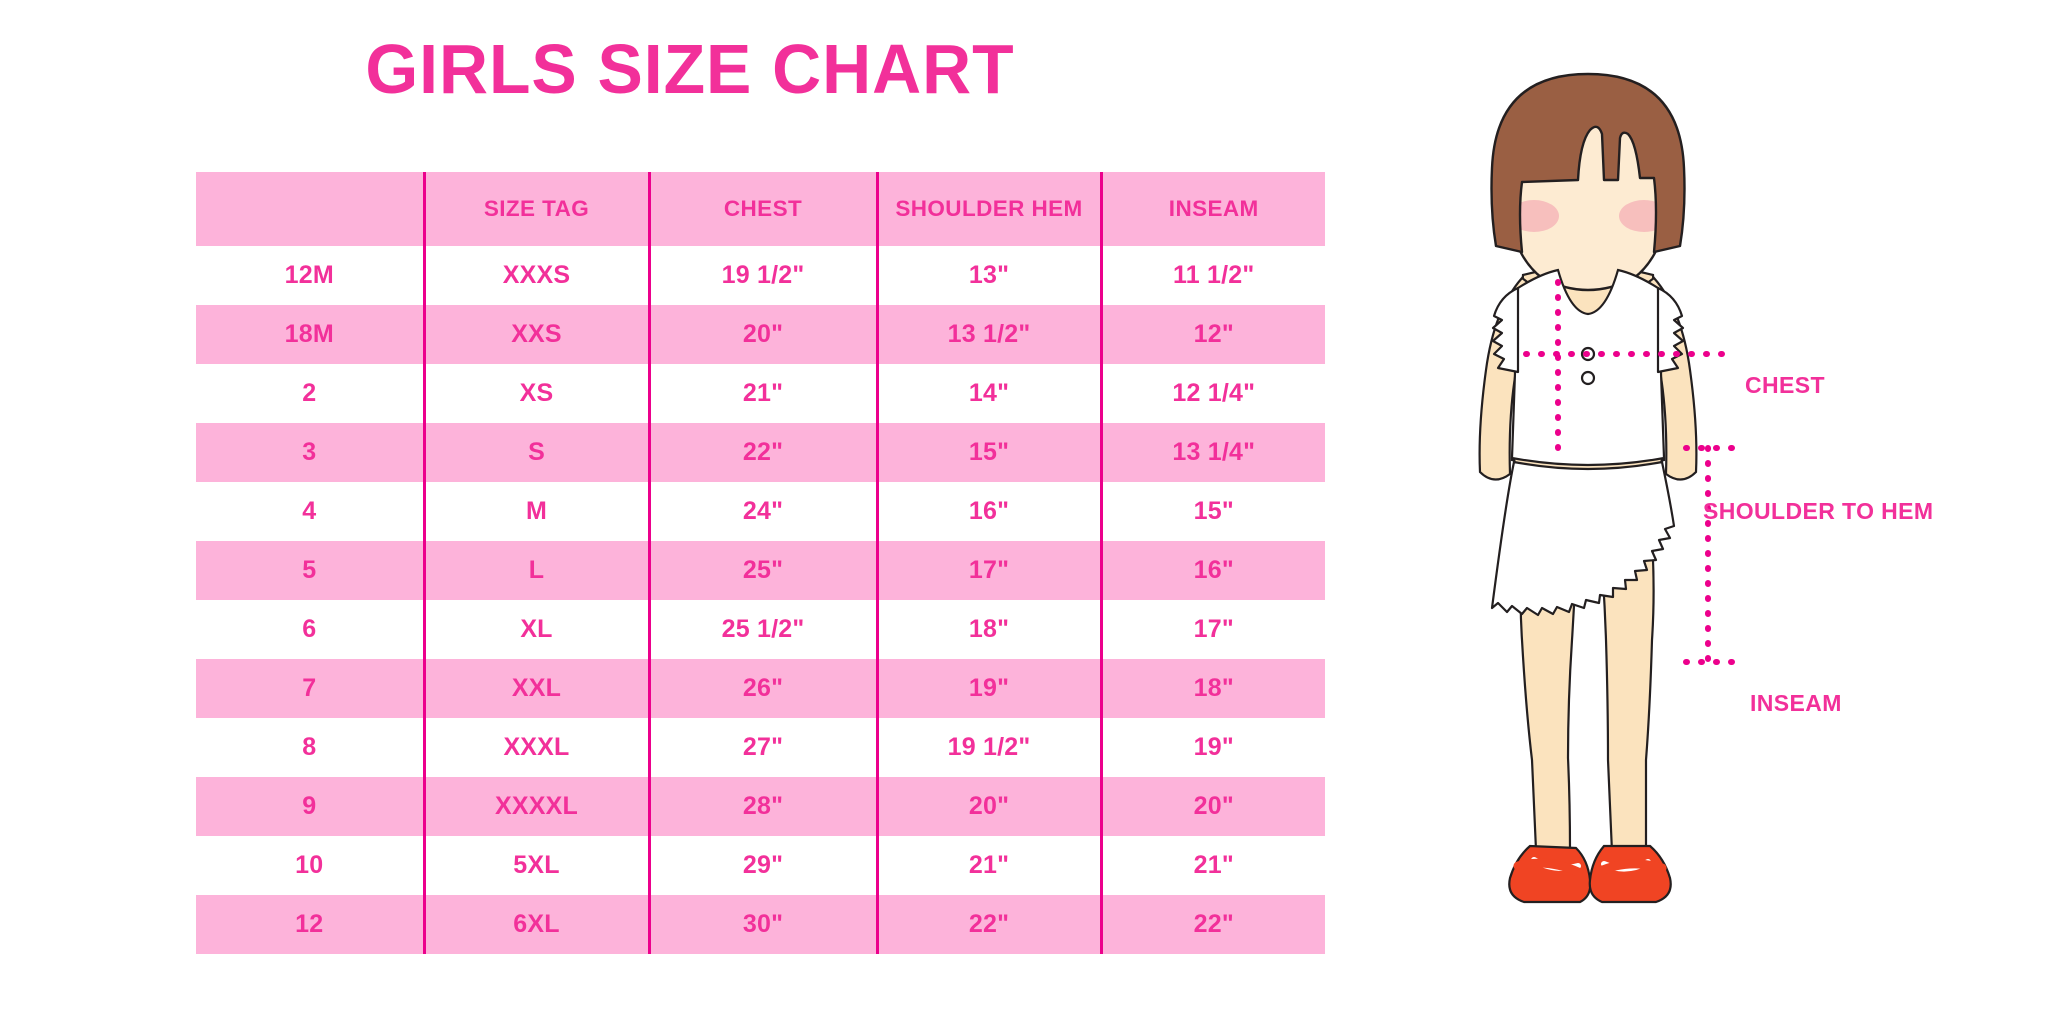  I want to click on hair, so click(1588, 163).